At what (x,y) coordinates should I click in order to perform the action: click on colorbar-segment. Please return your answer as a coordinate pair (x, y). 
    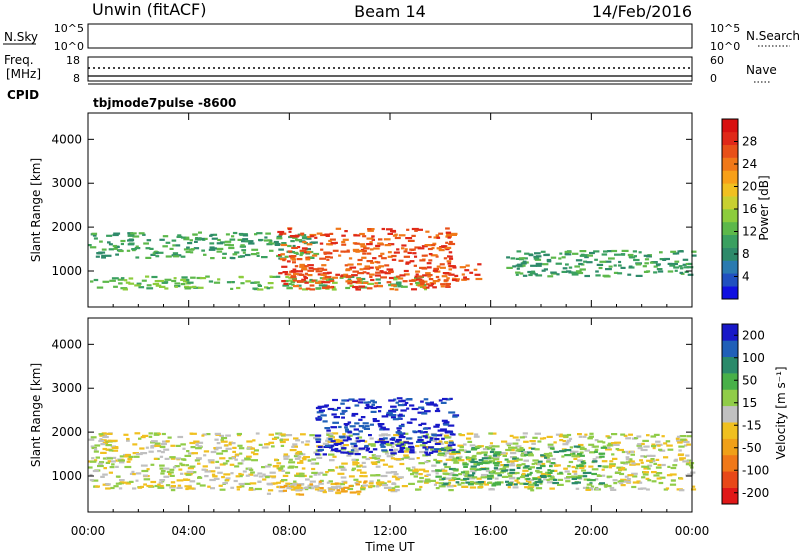
    Looking at the image, I should click on (730, 151).